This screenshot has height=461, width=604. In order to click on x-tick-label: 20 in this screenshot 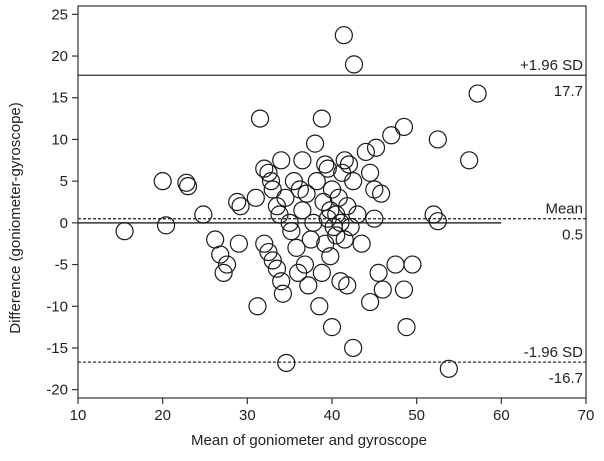, I will do `click(162, 415)`.